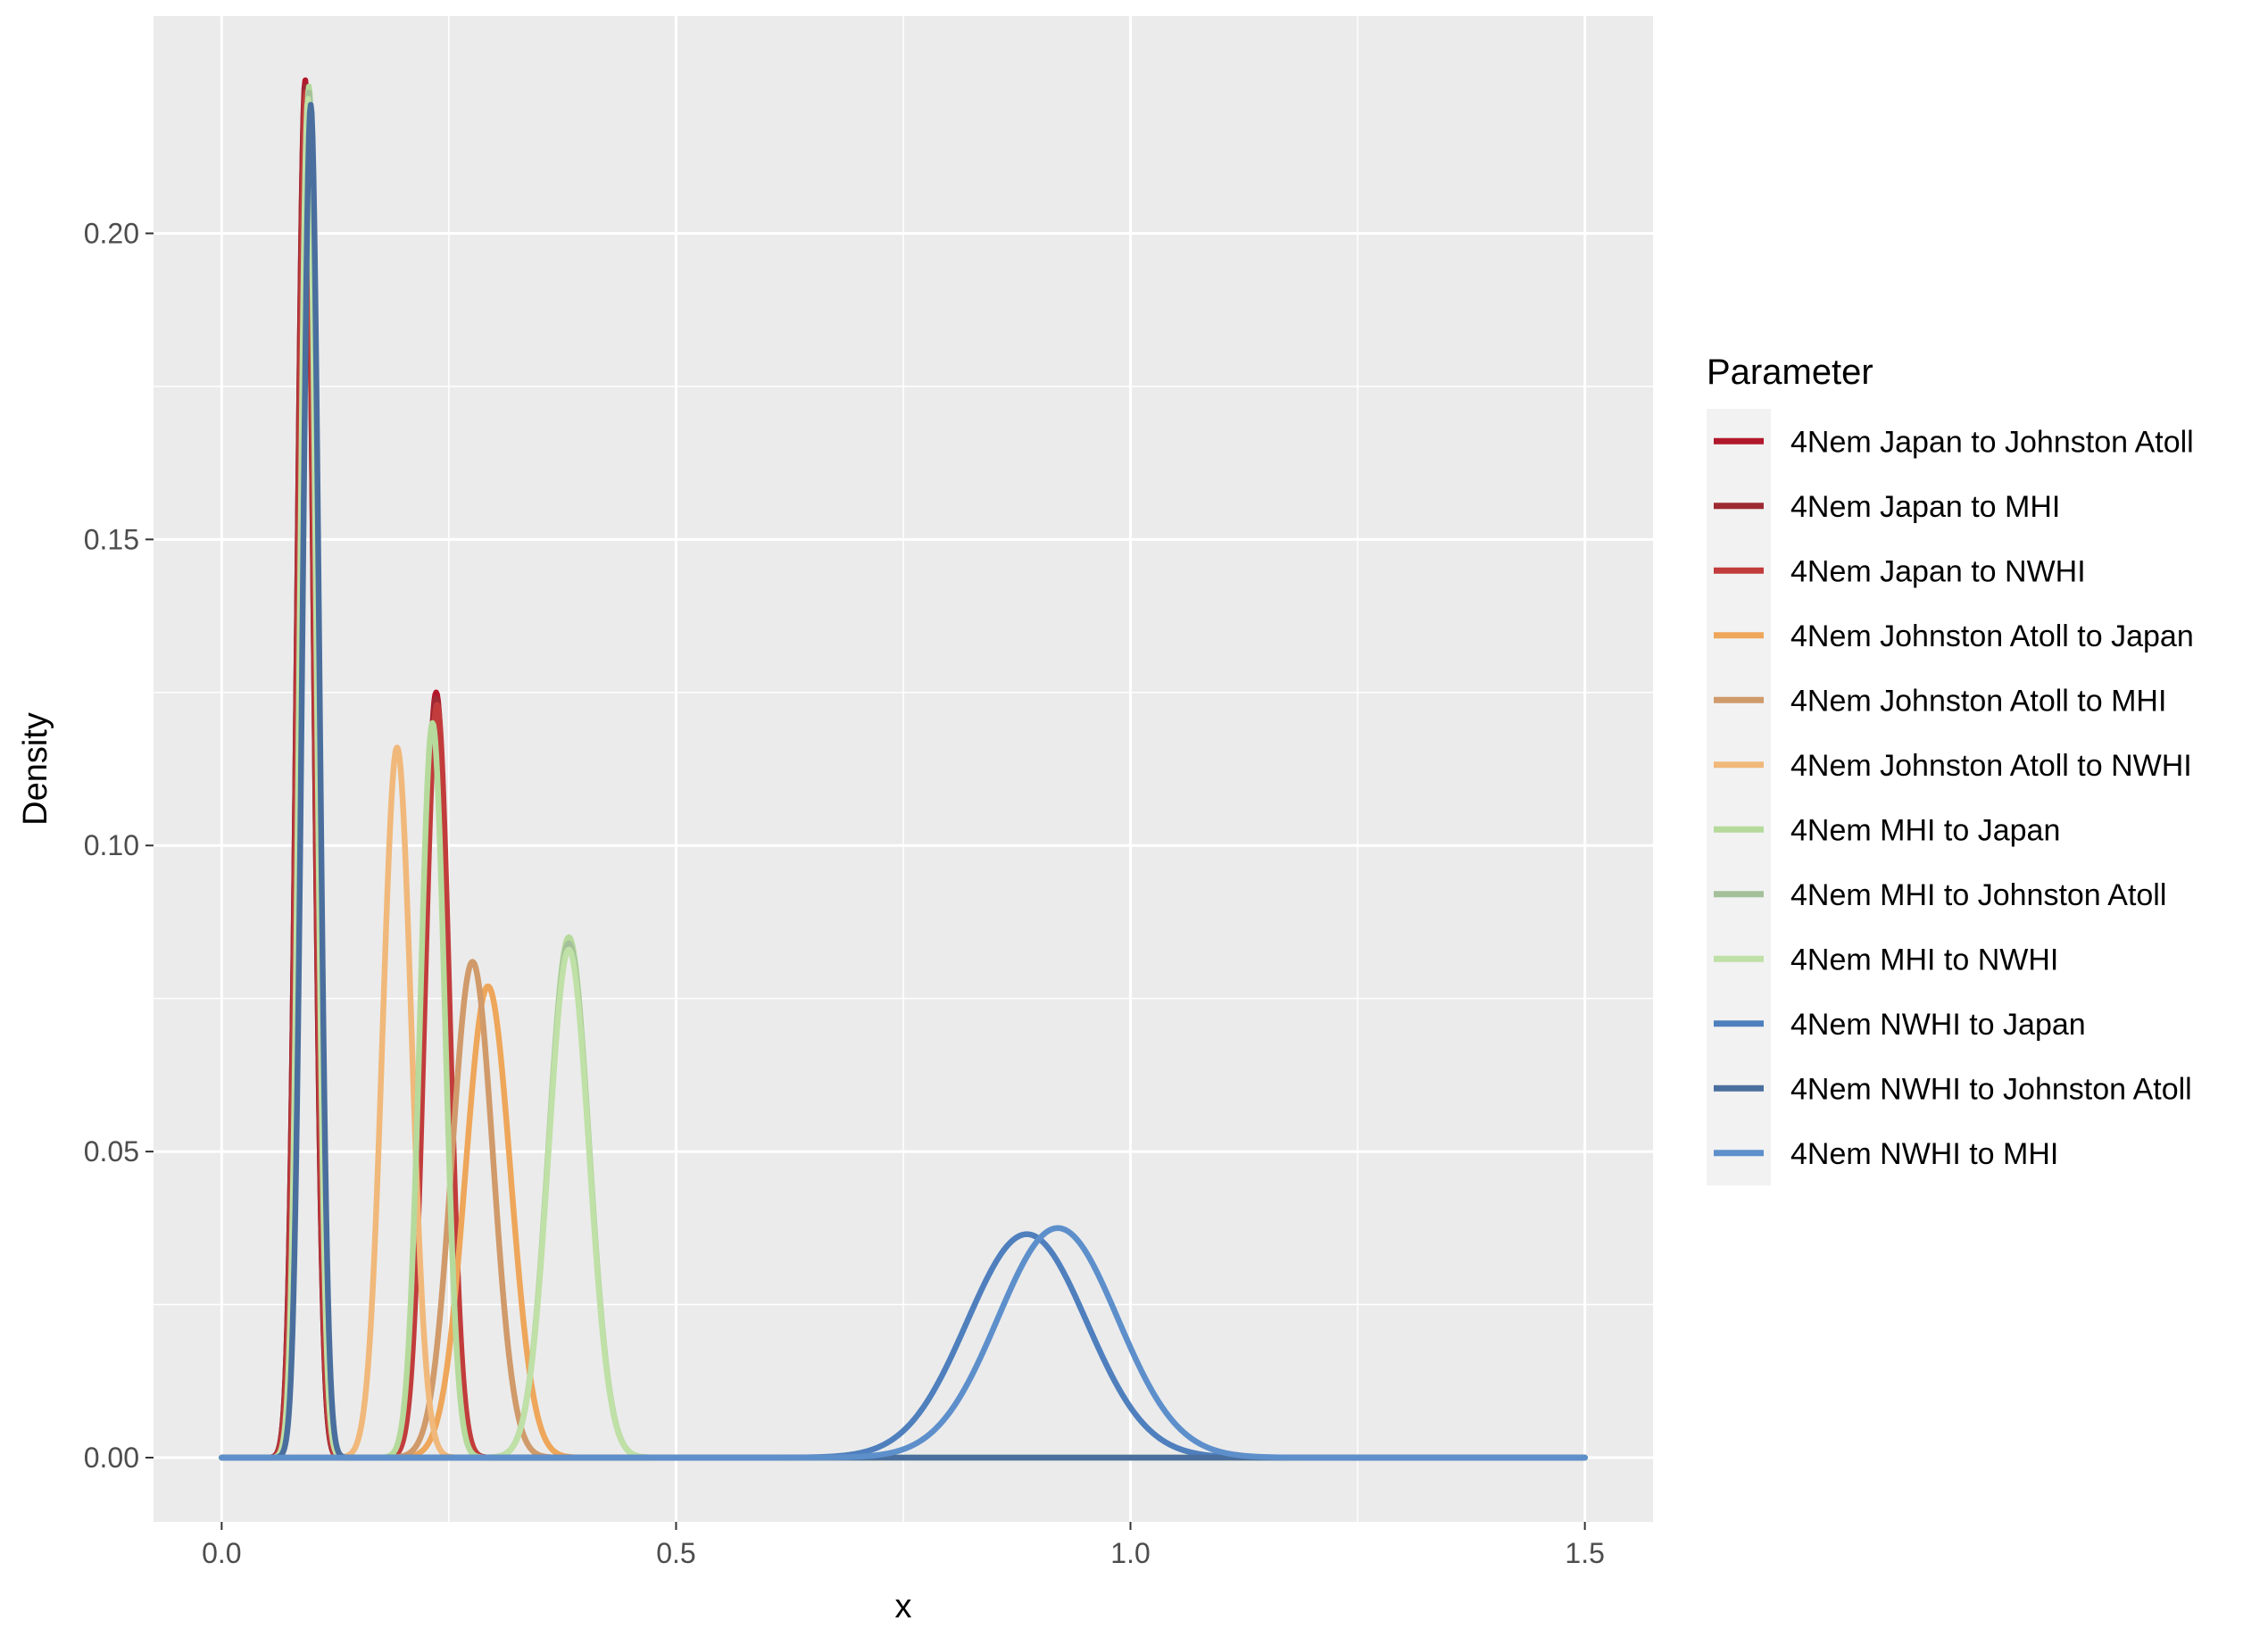  What do you see at coordinates (1978, 701) in the screenshot?
I see `legend-label-5: 4Nem Johnston Atoll to MHI` at bounding box center [1978, 701].